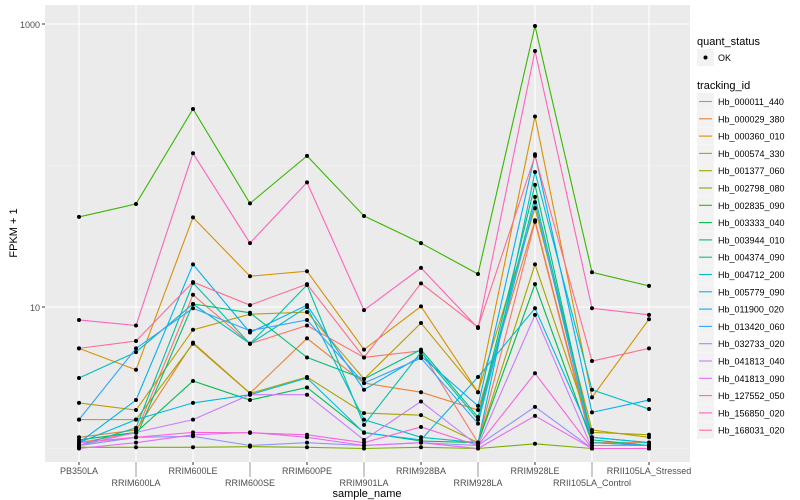 This screenshot has height=500, width=800. I want to click on legend-label: Hb_000574_330, so click(751, 154).